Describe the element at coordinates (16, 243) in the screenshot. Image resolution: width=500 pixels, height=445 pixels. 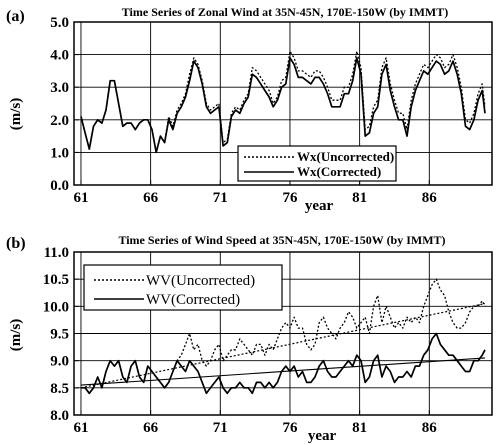
I see `panel-b-label: (b)` at that location.